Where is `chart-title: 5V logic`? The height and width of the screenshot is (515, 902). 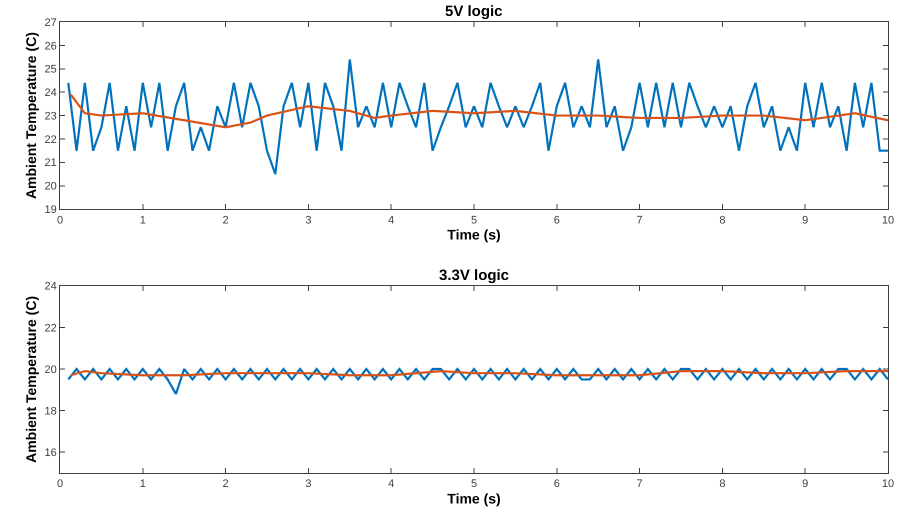 chart-title: 5V logic is located at coordinates (474, 11).